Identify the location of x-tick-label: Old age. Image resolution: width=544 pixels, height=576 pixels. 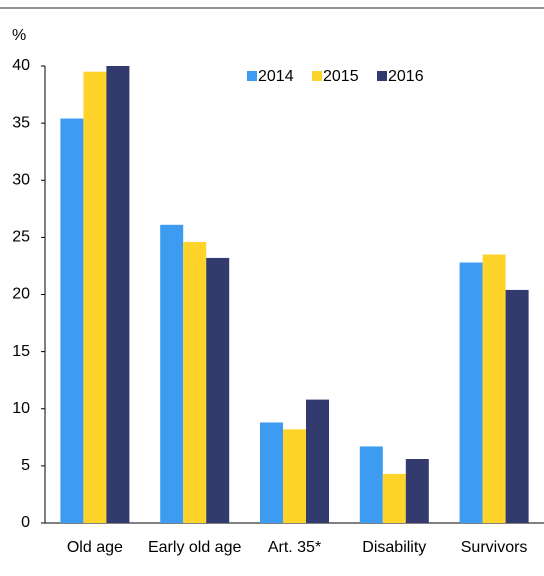
(94, 547).